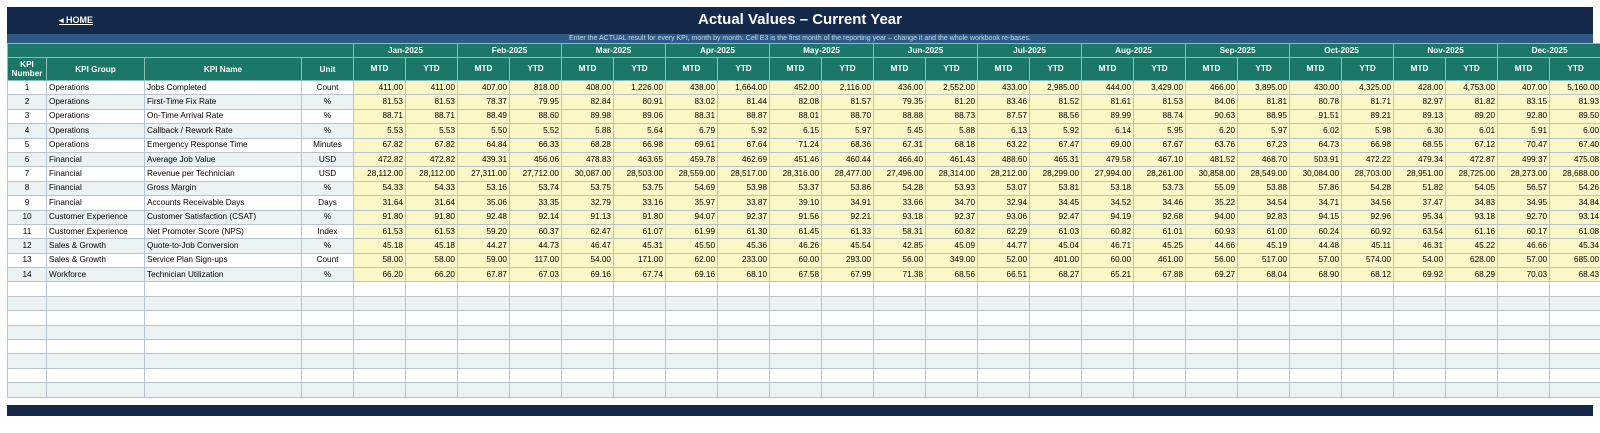  I want to click on mtd-value-cell: 66.51, so click(1004, 275).